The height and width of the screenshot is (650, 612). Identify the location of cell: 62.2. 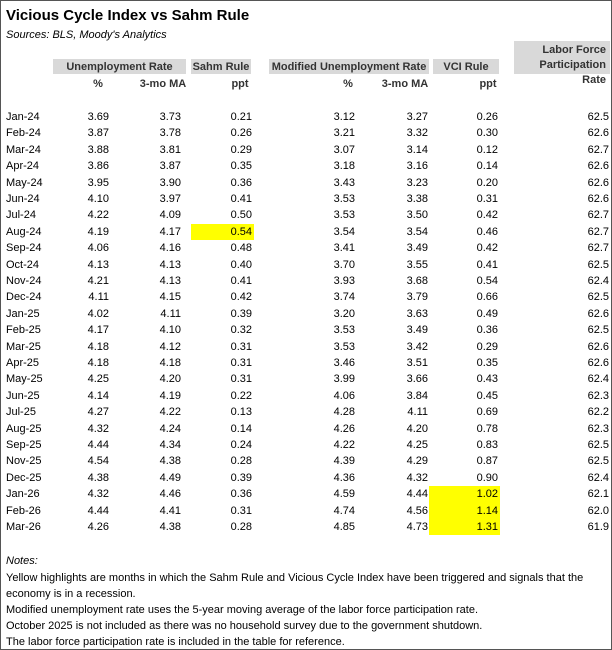
(598, 412).